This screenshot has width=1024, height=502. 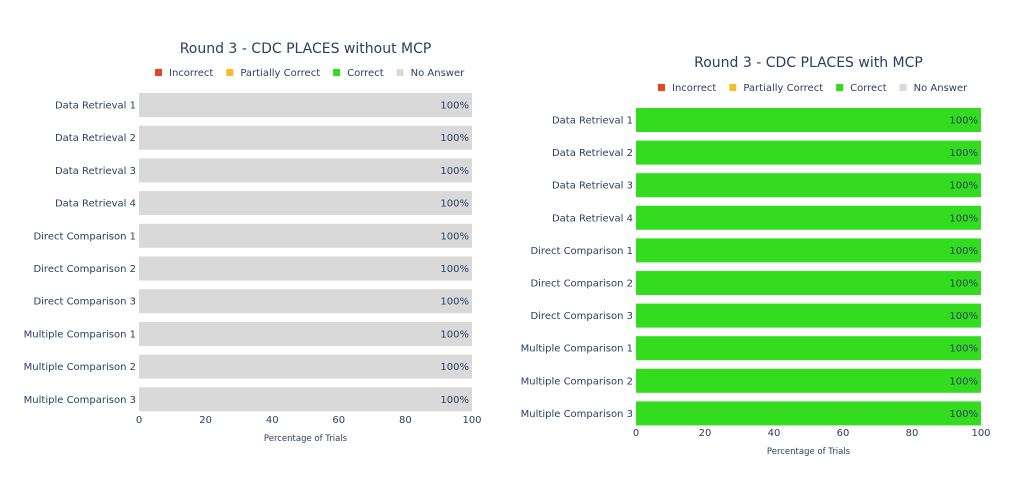 I want to click on chart-title: Round 3 - CDC PLACES without MCP, so click(x=306, y=49).